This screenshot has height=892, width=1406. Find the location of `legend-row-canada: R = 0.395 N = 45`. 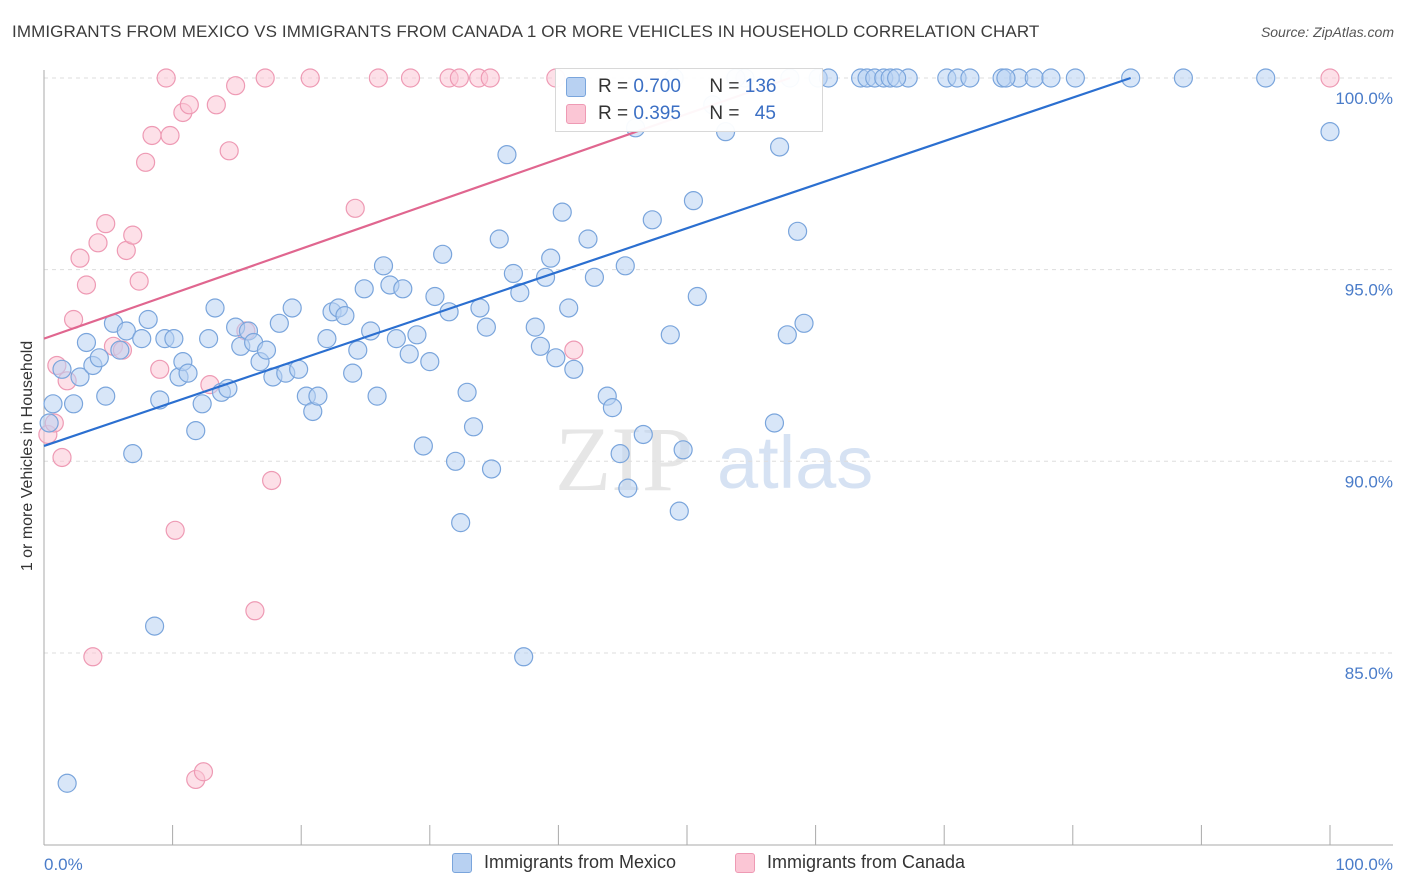

legend-row-canada: R = 0.395 N = 45 is located at coordinates (671, 114).